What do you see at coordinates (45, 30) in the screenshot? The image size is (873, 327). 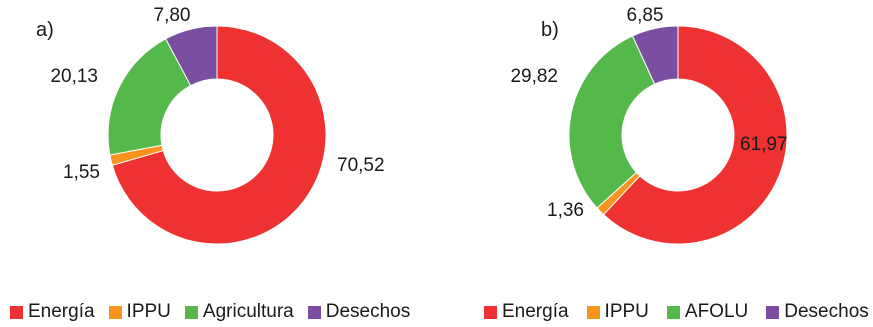 I see `panel-label-a: a)` at bounding box center [45, 30].